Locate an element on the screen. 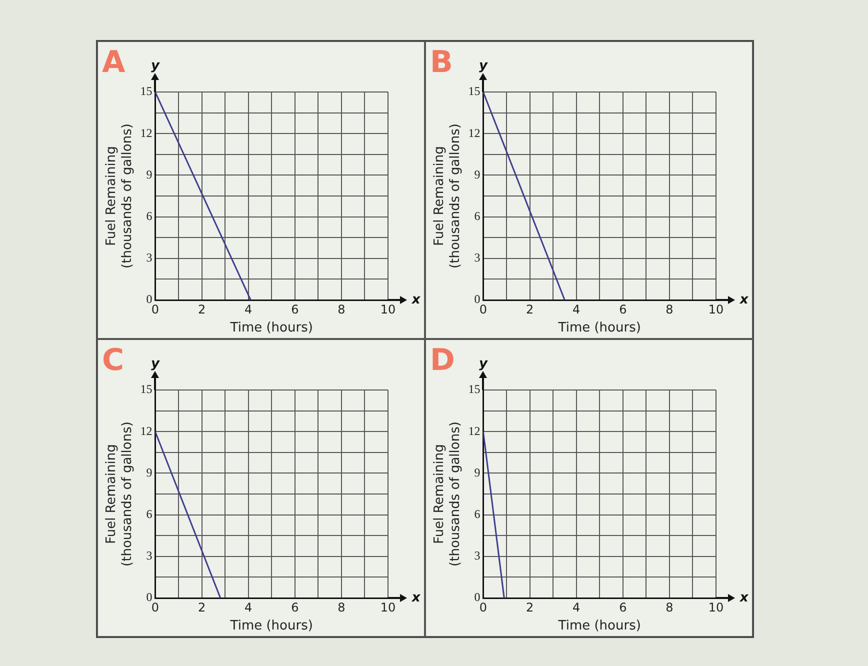  chart-title: C is located at coordinates (113, 360).